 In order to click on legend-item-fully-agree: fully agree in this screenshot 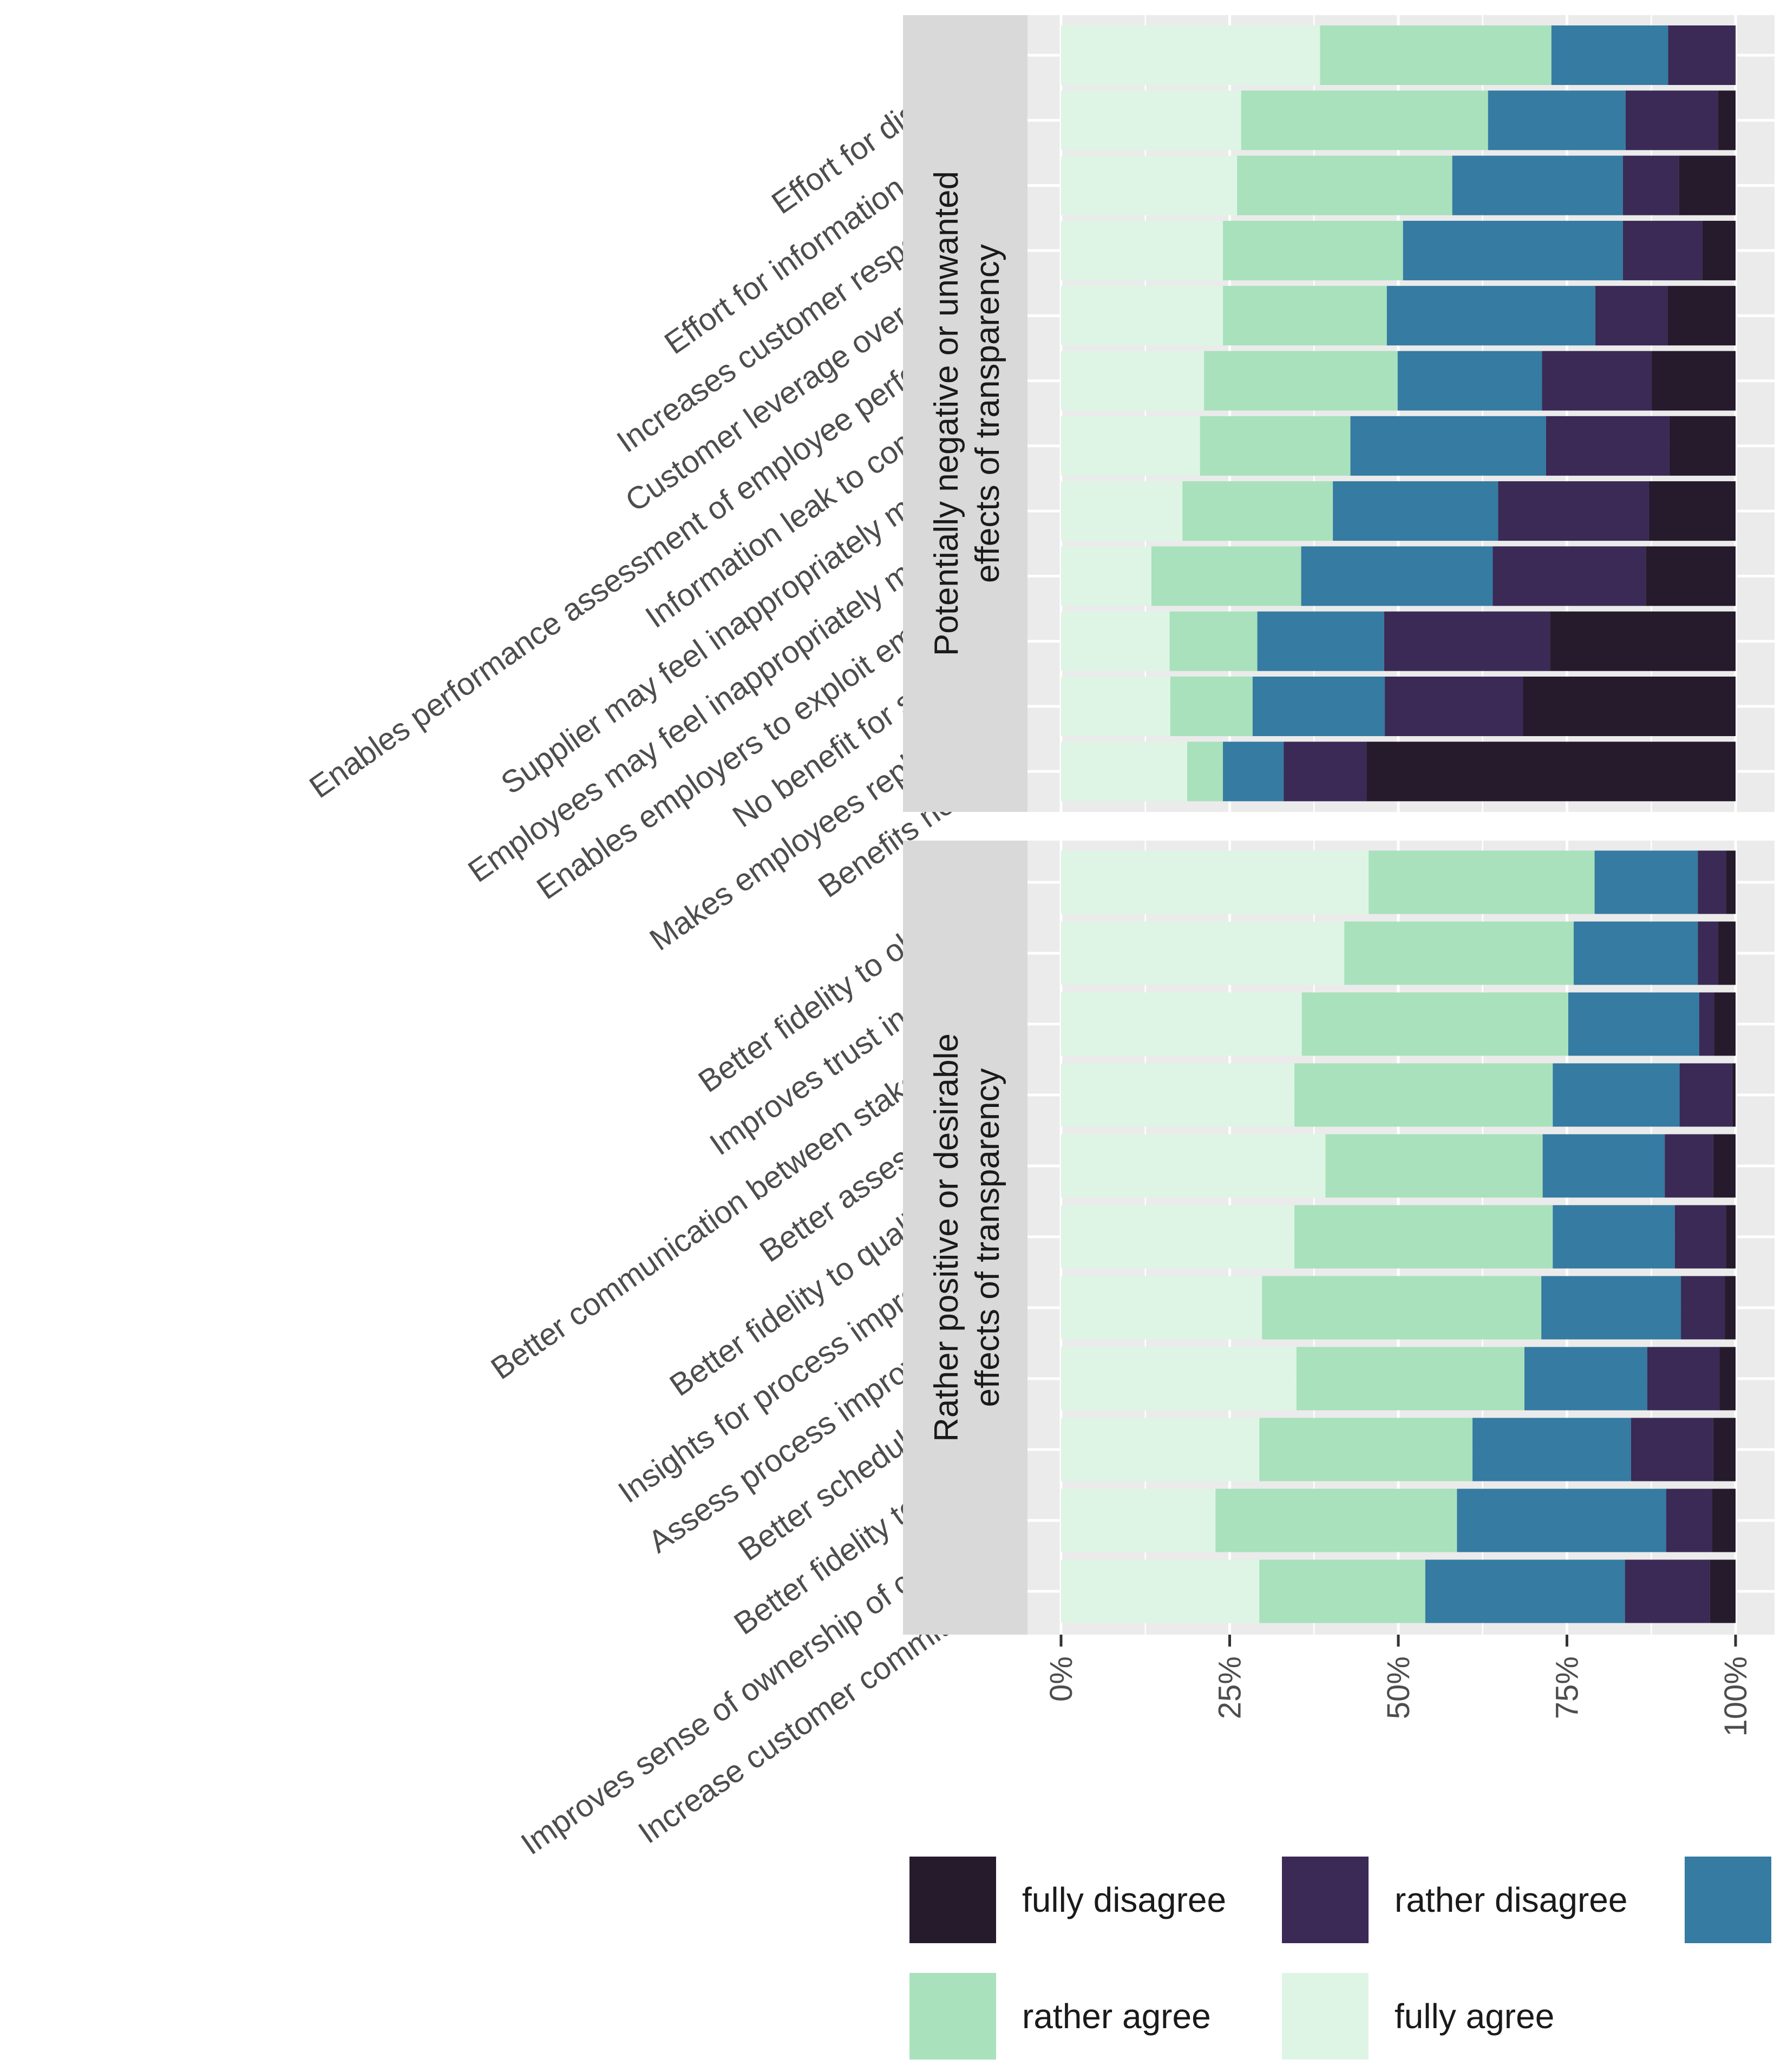, I will do `click(1418, 2016)`.